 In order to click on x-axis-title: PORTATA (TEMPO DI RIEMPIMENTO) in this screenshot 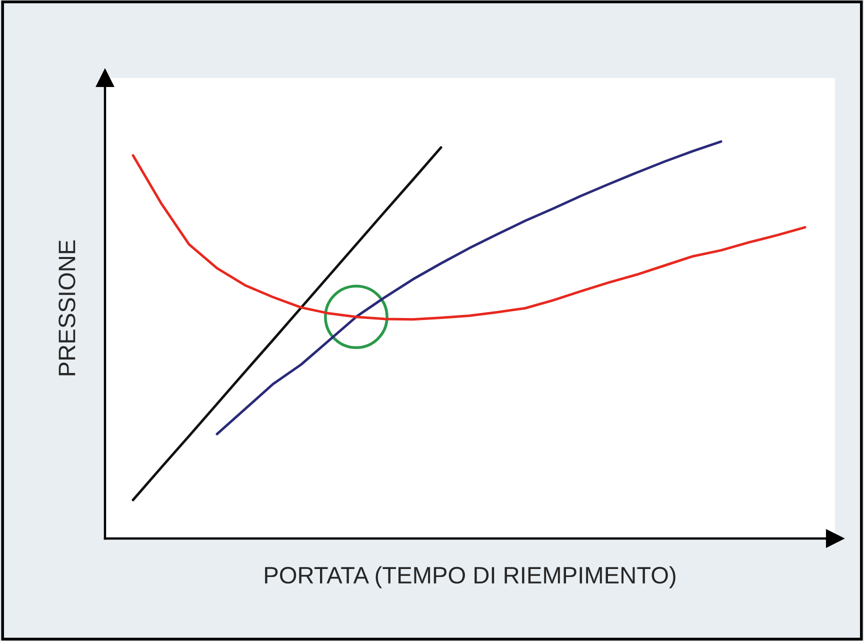, I will do `click(470, 577)`.